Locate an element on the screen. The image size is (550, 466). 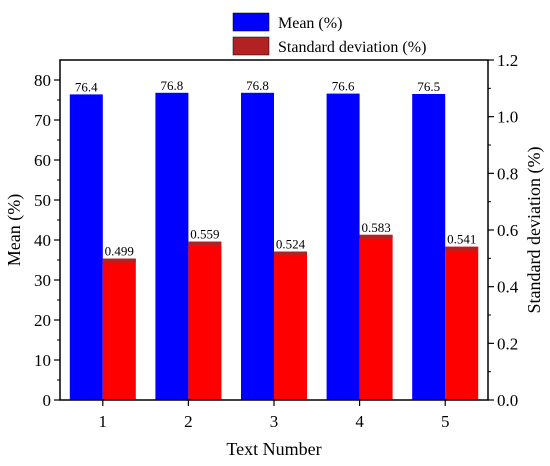
legend-swatch-mean is located at coordinates (251, 22).